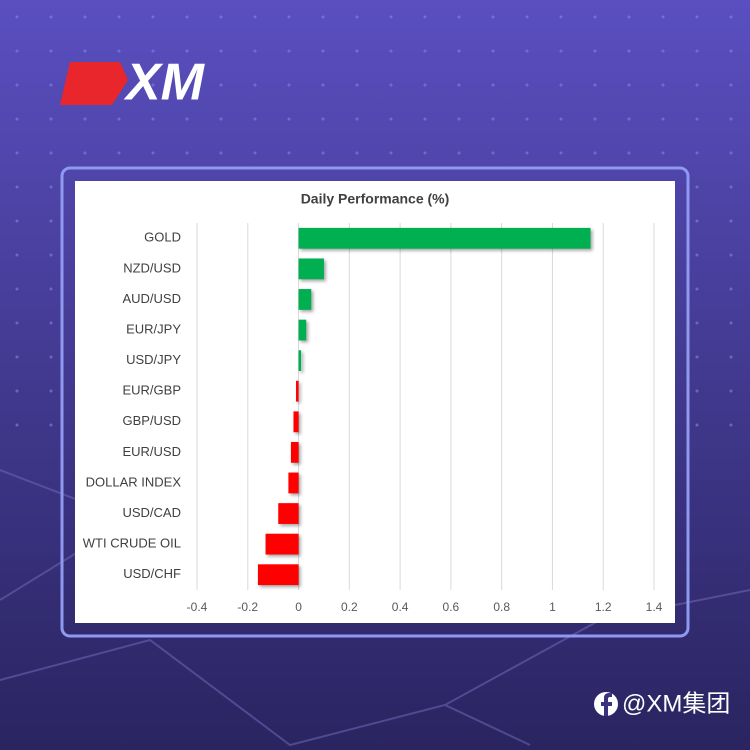 The width and height of the screenshot is (750, 750). What do you see at coordinates (197, 607) in the screenshot?
I see `x-tick-label: -0.4` at bounding box center [197, 607].